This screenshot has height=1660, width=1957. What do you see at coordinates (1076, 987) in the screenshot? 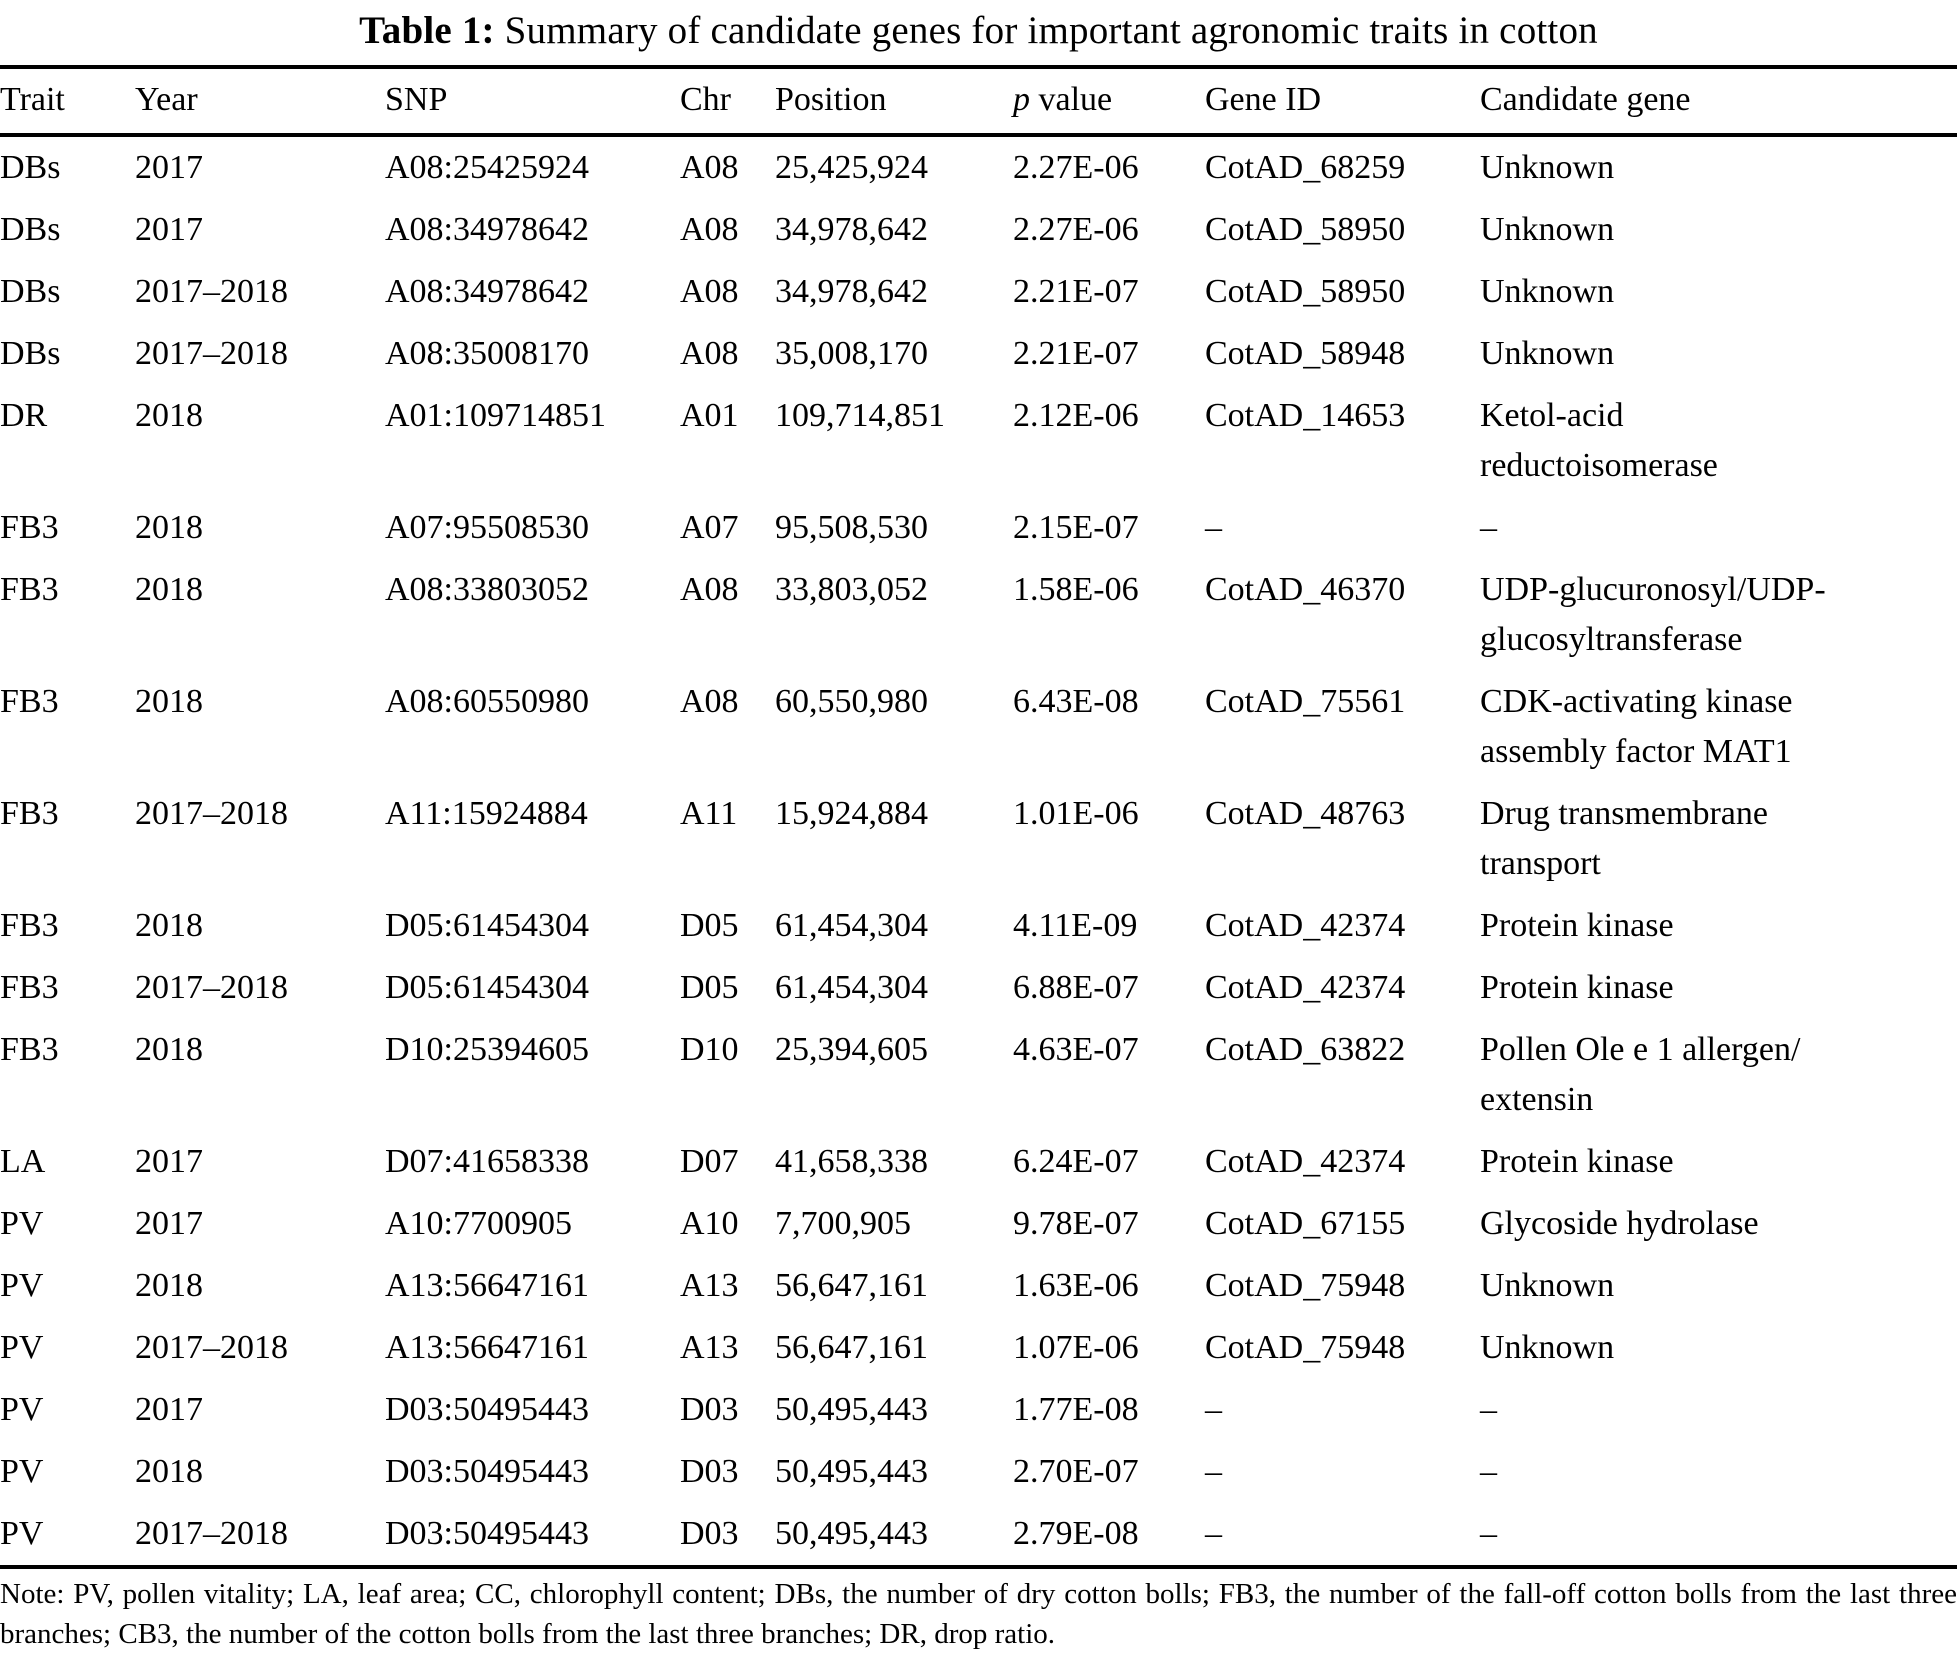
I see `cell-p-value: 6.88E-07` at bounding box center [1076, 987].